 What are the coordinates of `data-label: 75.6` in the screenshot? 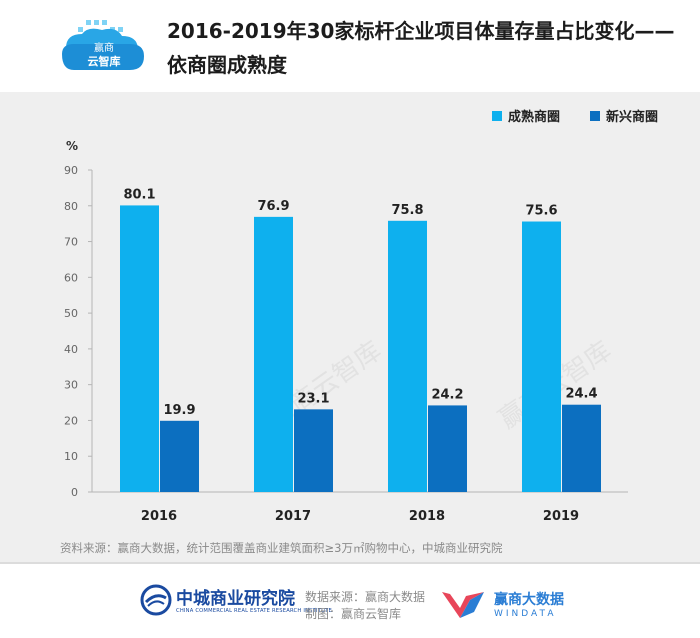 It's located at (541, 211).